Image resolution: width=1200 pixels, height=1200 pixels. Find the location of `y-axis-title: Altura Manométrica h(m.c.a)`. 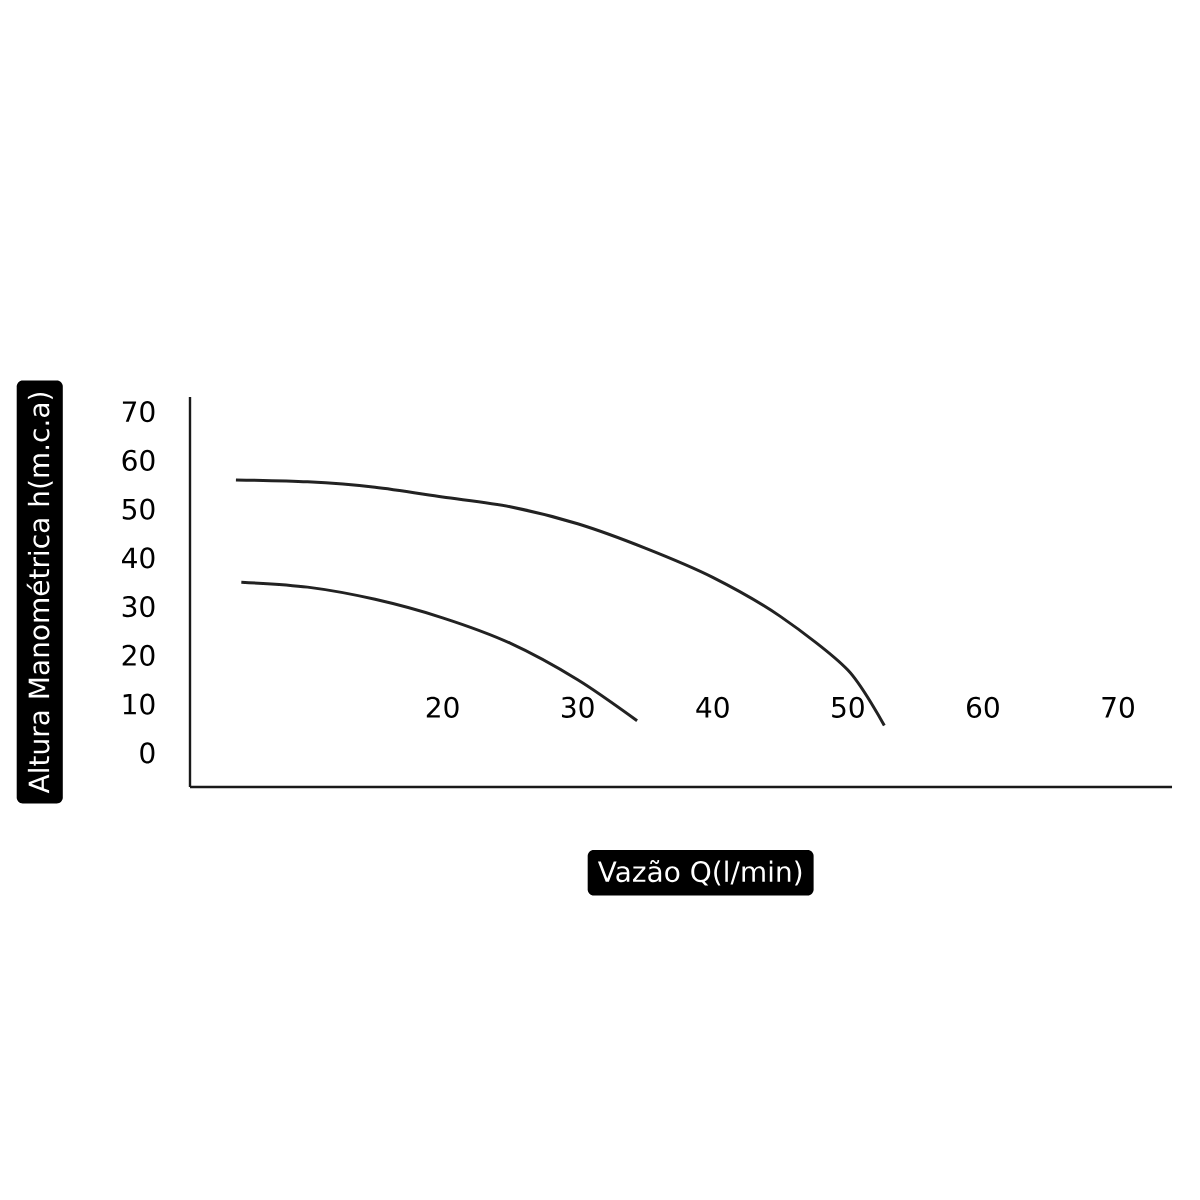

y-axis-title: Altura Manométrica h(m.c.a) is located at coordinates (39, 593).